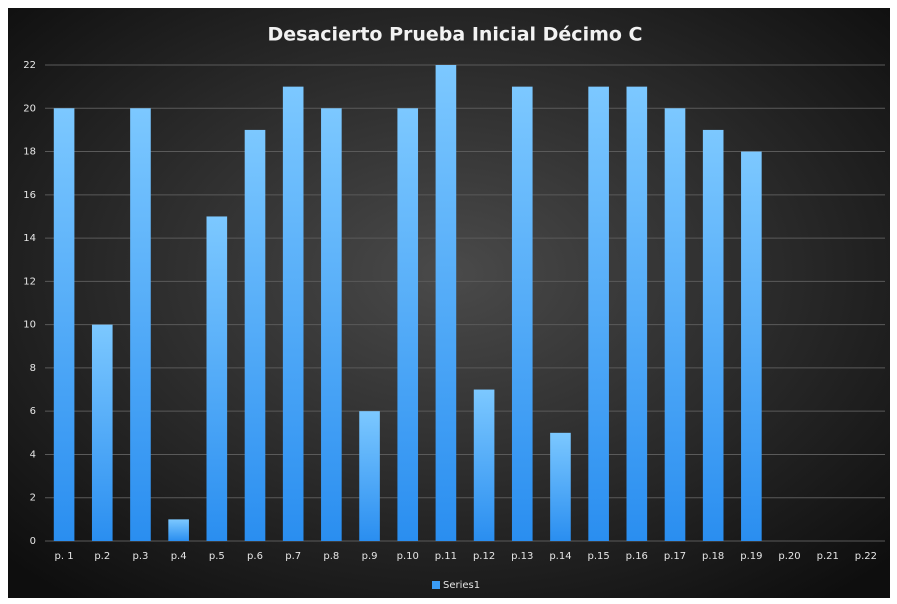 This screenshot has height=604, width=897. Describe the element at coordinates (29, 281) in the screenshot. I see `y-tick-label: 12` at that location.